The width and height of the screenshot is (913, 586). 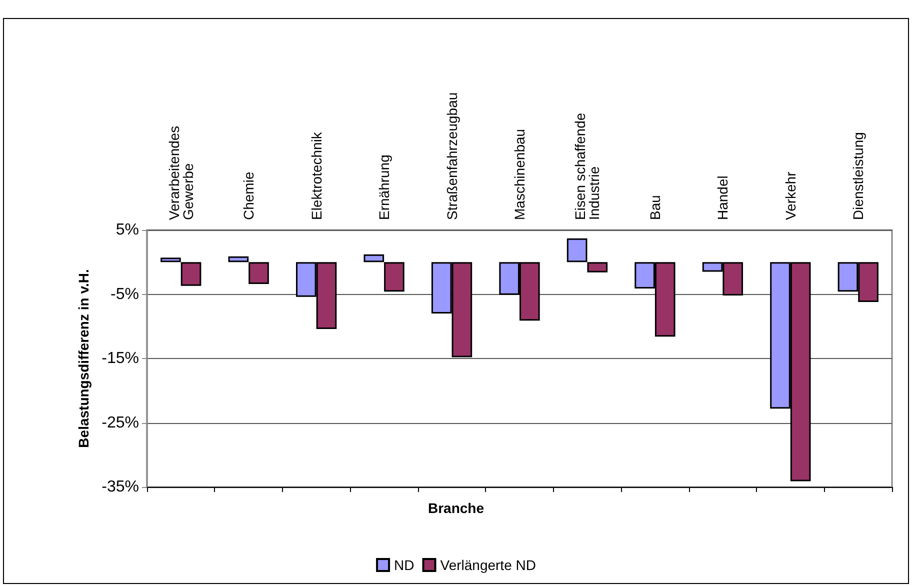 I want to click on y-tick-label: -35%, so click(x=120, y=487).